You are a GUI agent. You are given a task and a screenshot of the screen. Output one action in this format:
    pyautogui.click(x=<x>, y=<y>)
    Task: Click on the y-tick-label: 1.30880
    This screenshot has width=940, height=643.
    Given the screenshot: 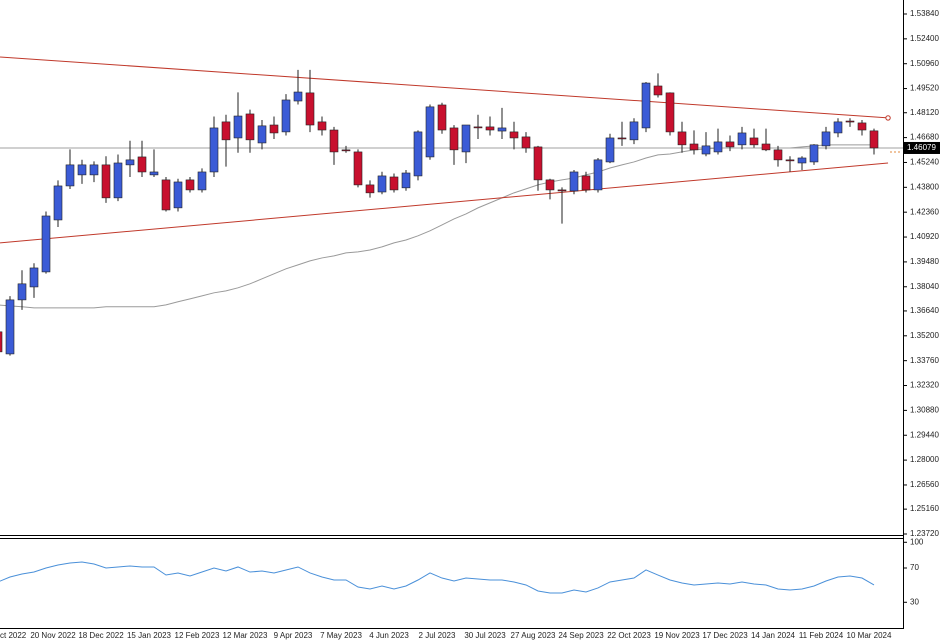 What is the action you would take?
    pyautogui.click(x=924, y=409)
    